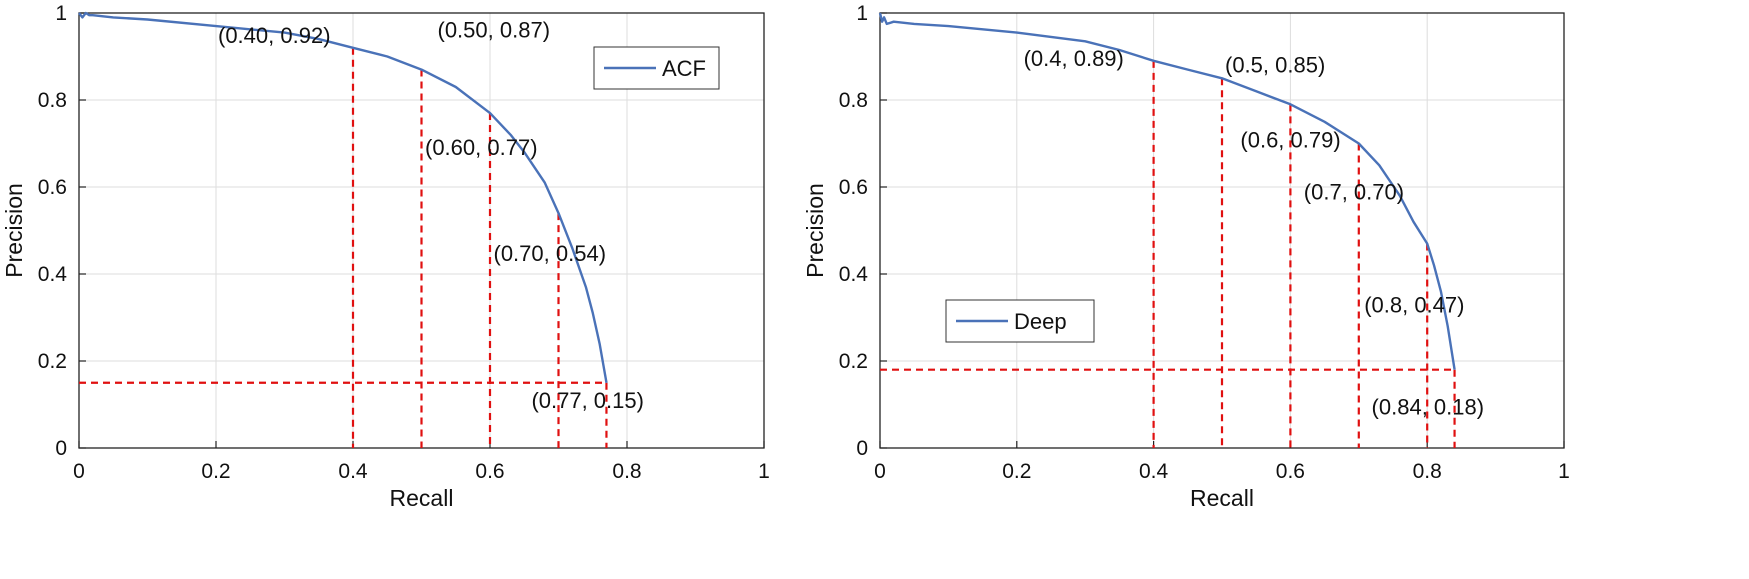 The height and width of the screenshot is (579, 1749). I want to click on legend: Deep, so click(1020, 321).